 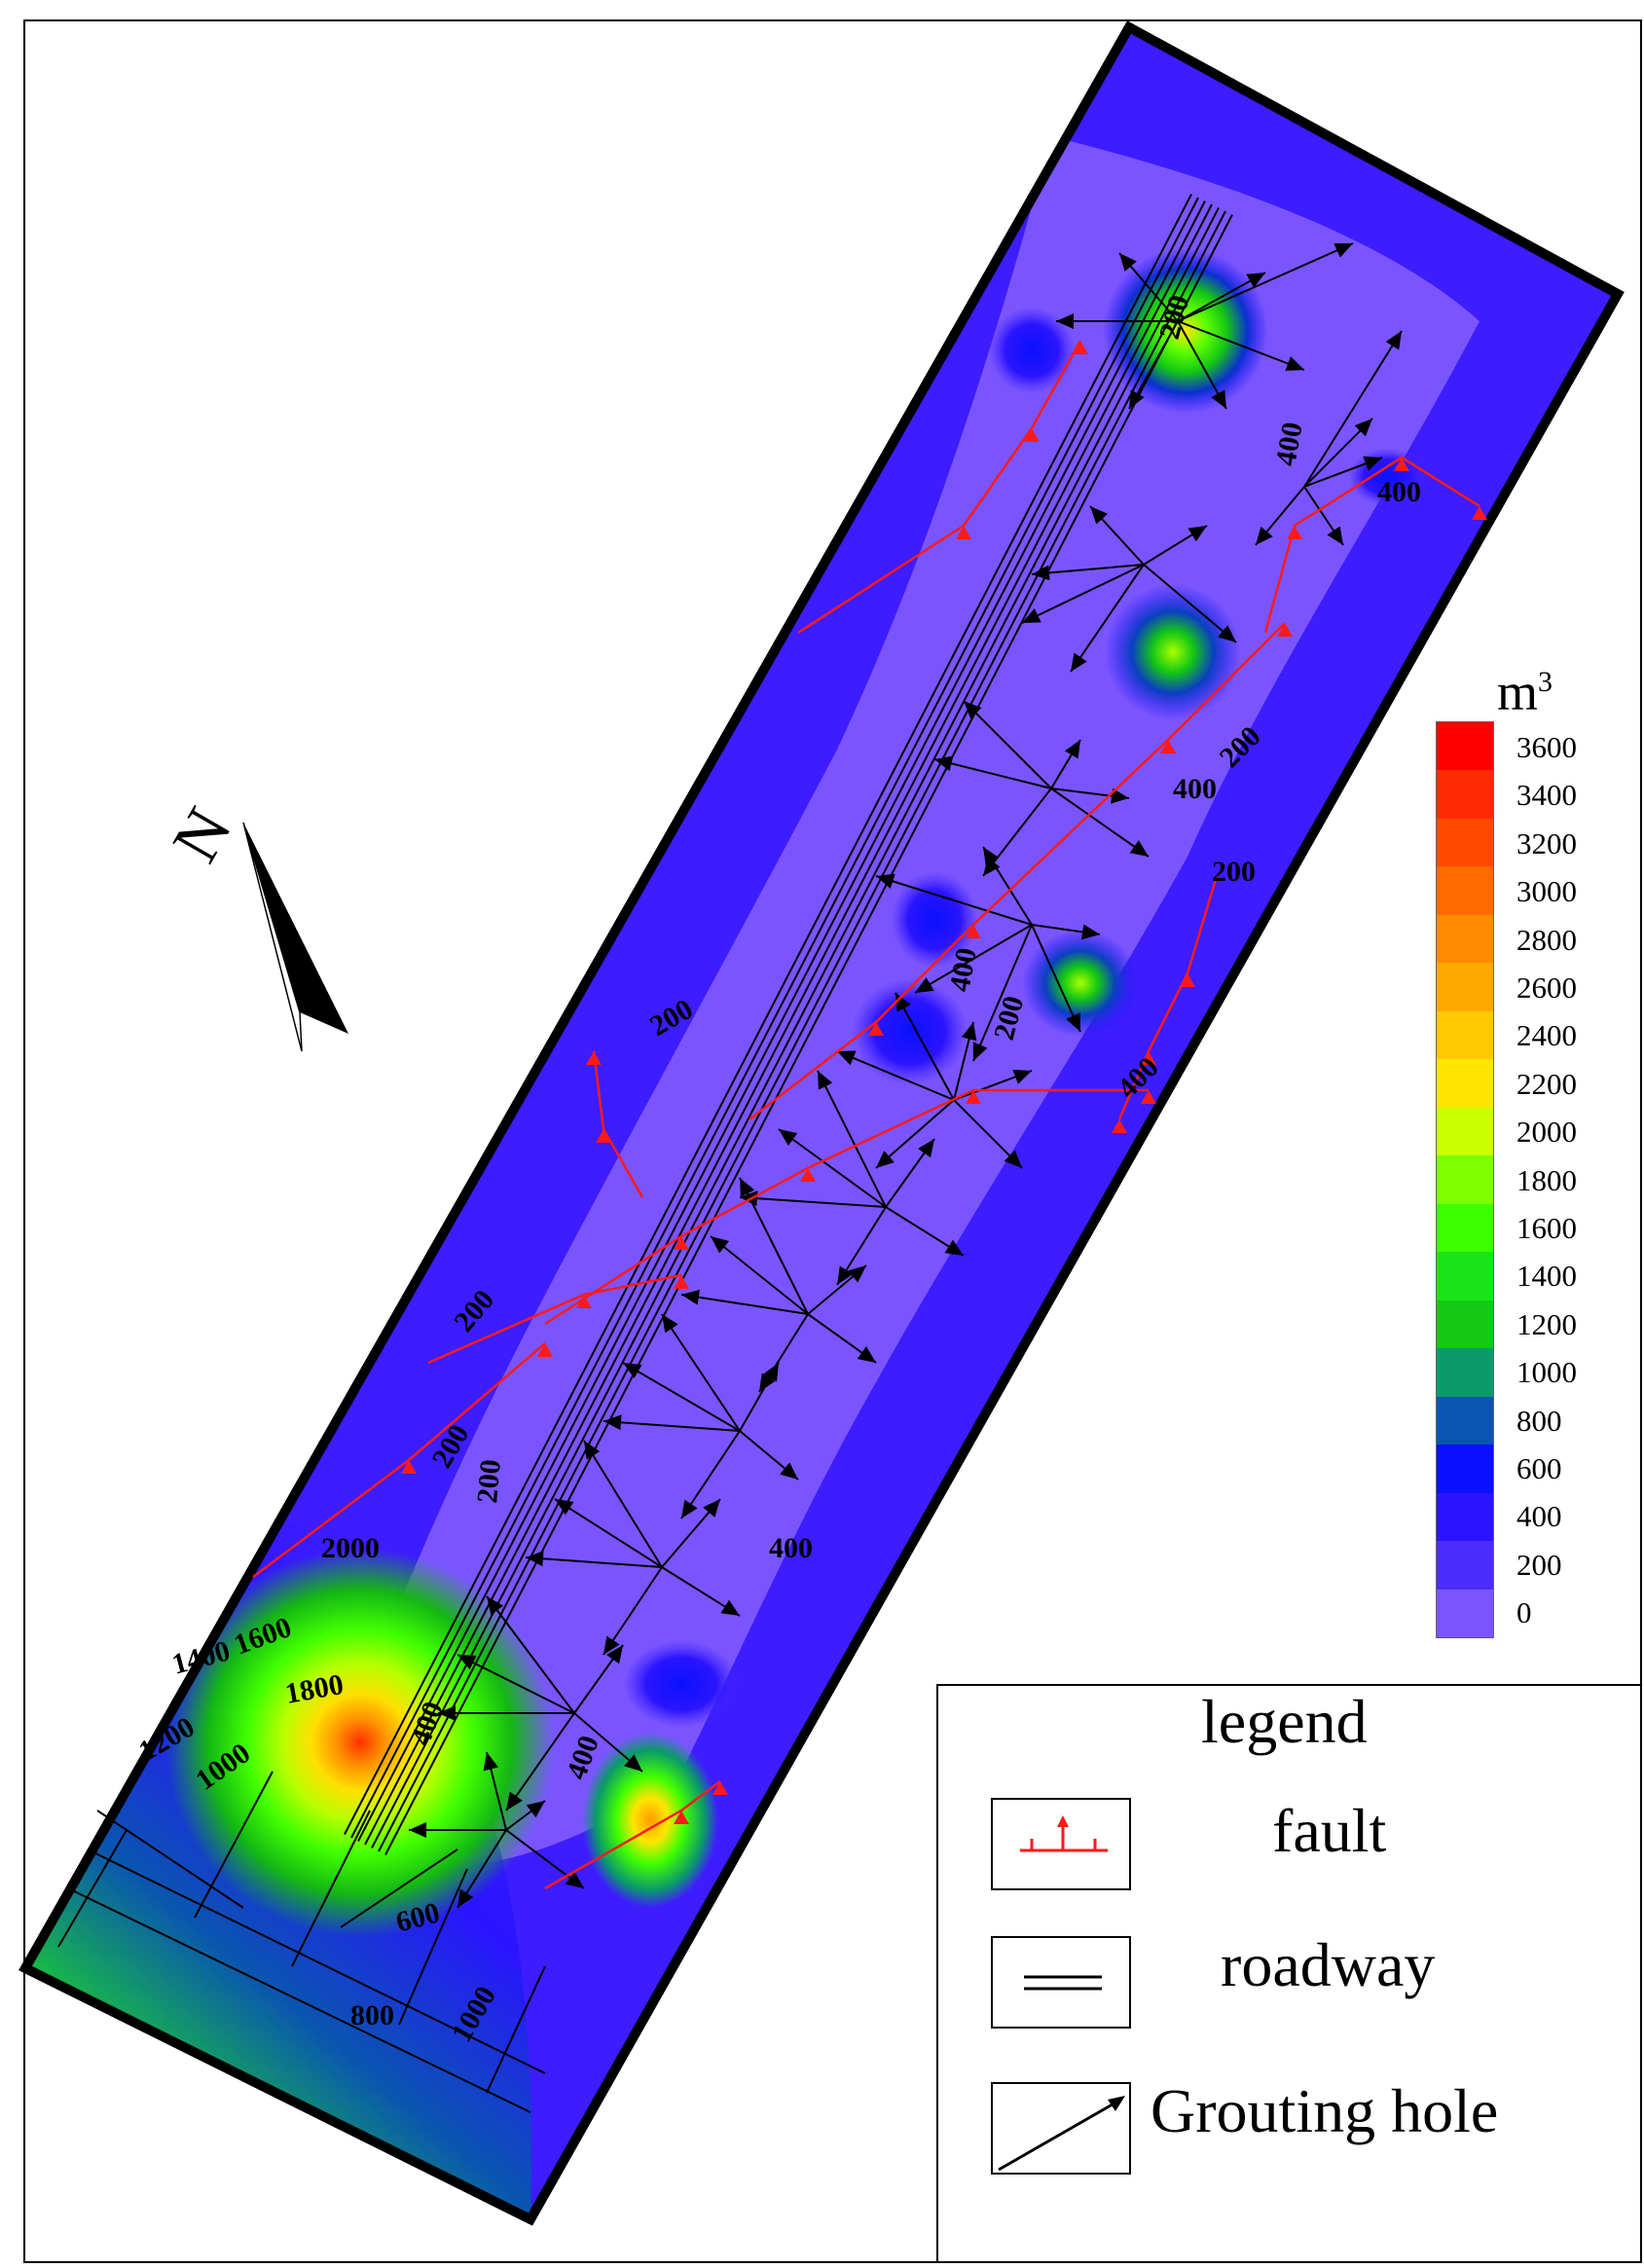 I want to click on colorbar-tick-label: 1600, so click(x=1547, y=1228).